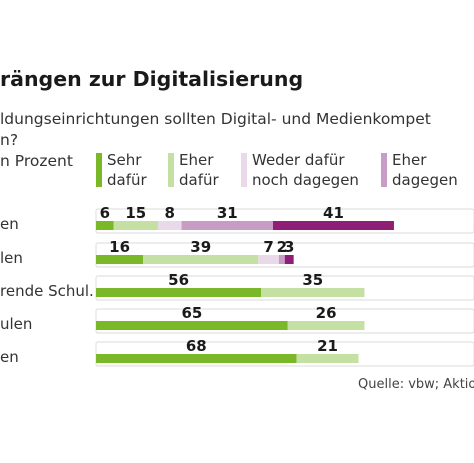 This screenshot has height=463, width=474. Describe the element at coordinates (16, 324) in the screenshot. I see `category-label-3: ulen` at that location.